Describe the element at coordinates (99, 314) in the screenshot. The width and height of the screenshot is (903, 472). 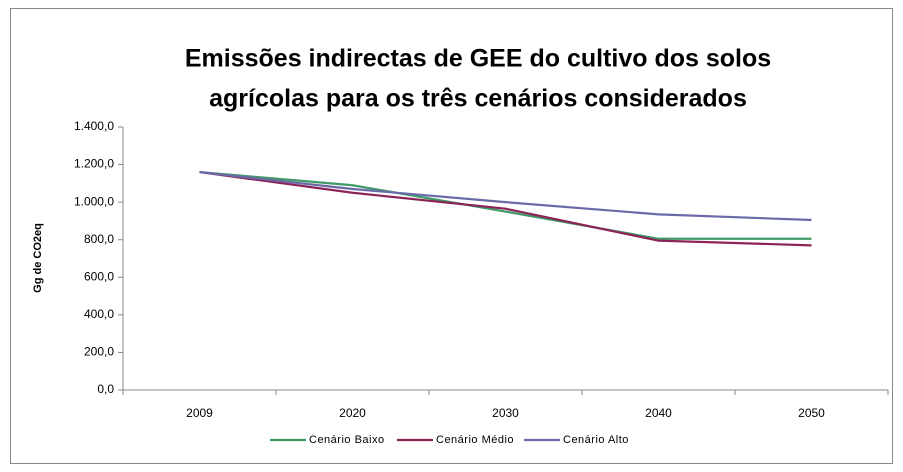
I see `y-tick-label: 400,0` at that location.